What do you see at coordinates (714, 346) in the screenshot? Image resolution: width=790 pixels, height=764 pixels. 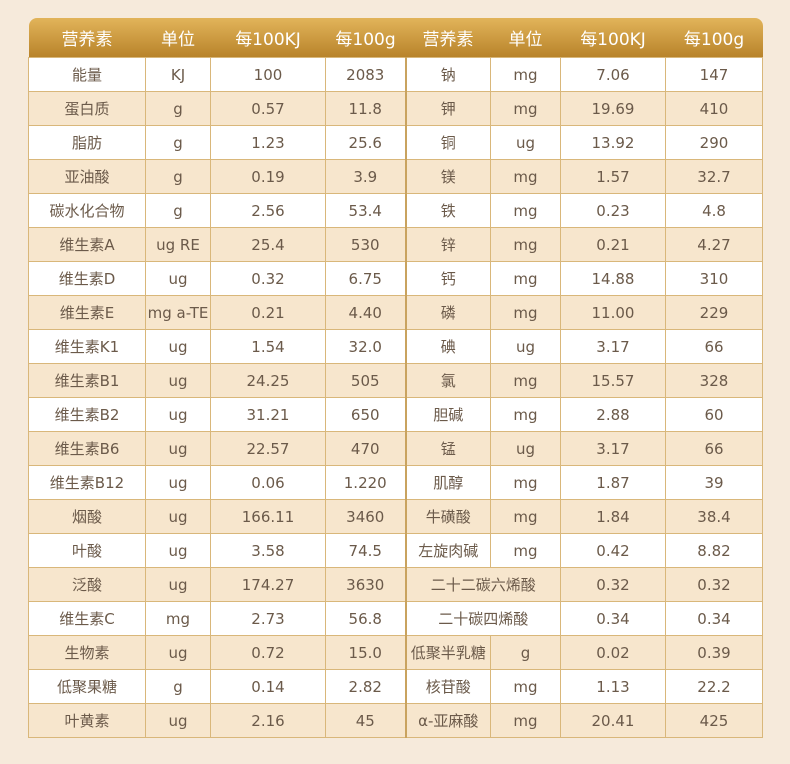 I see `table-cell: 66` at bounding box center [714, 346].